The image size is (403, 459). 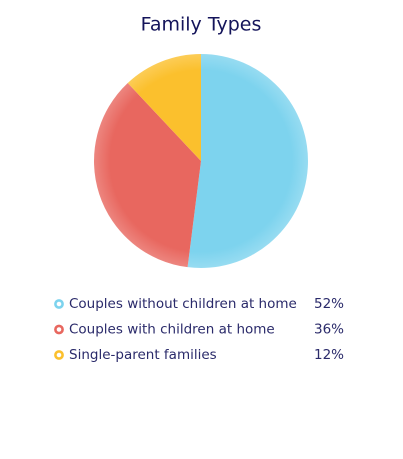 What do you see at coordinates (201, 25) in the screenshot?
I see `chart-title: Family Types` at bounding box center [201, 25].